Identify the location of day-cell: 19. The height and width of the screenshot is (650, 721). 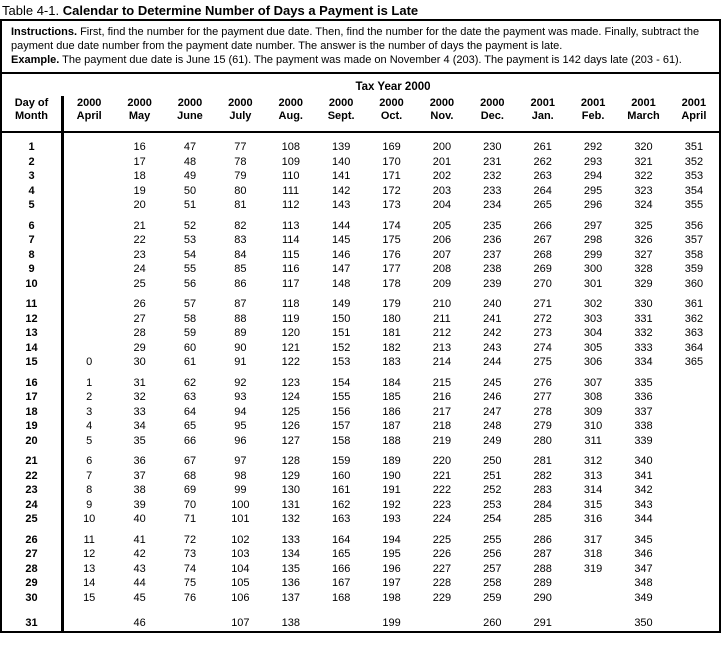
(33, 426).